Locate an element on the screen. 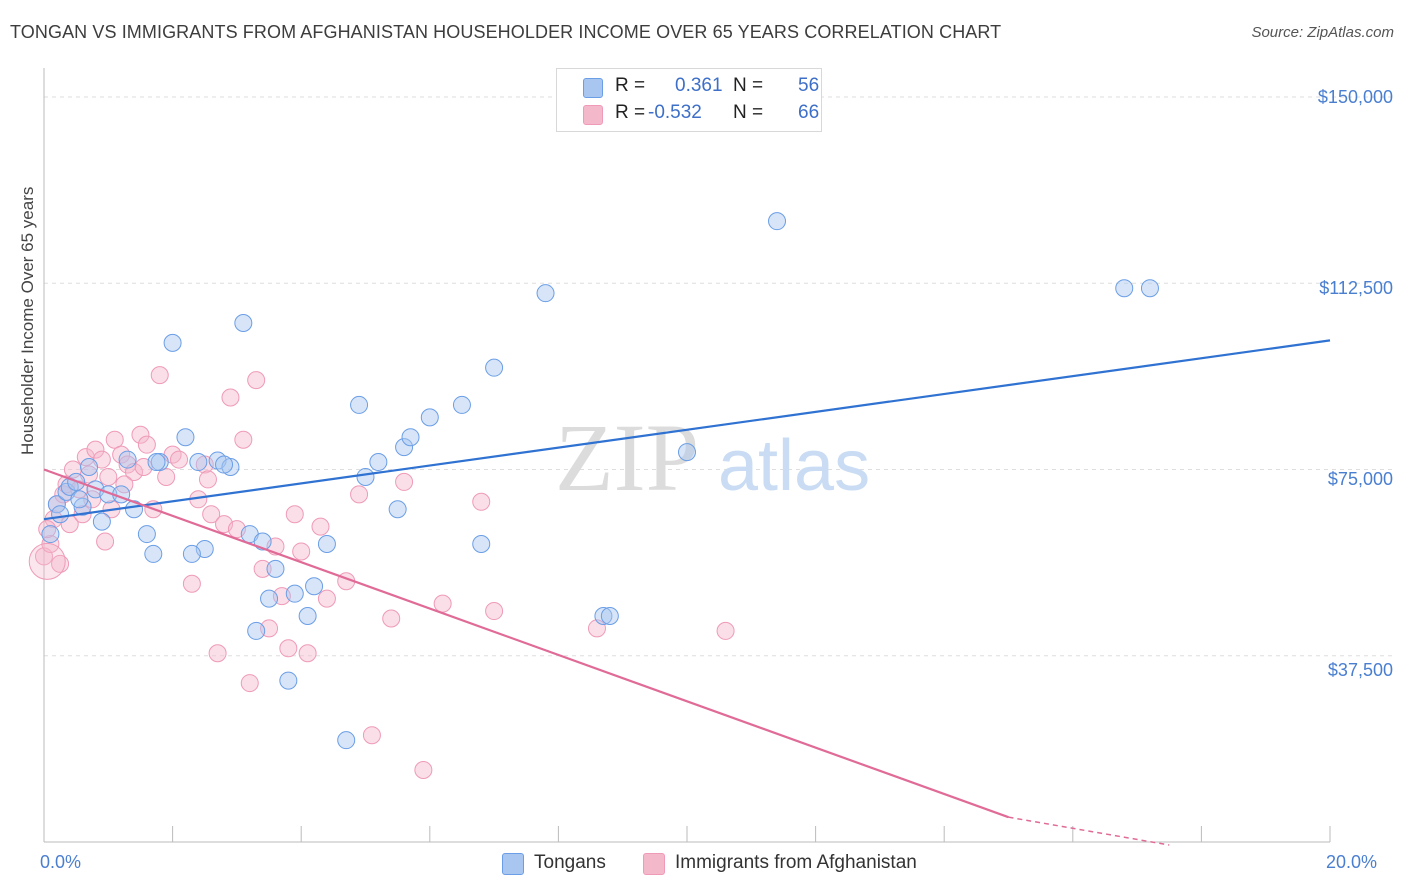  watermark-zip: ZIP is located at coordinates (627, 457).